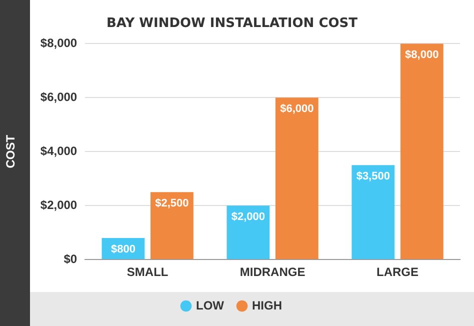 This screenshot has width=474, height=326. Describe the element at coordinates (59, 43) in the screenshot. I see `y-tick-label: $8,000` at that location.